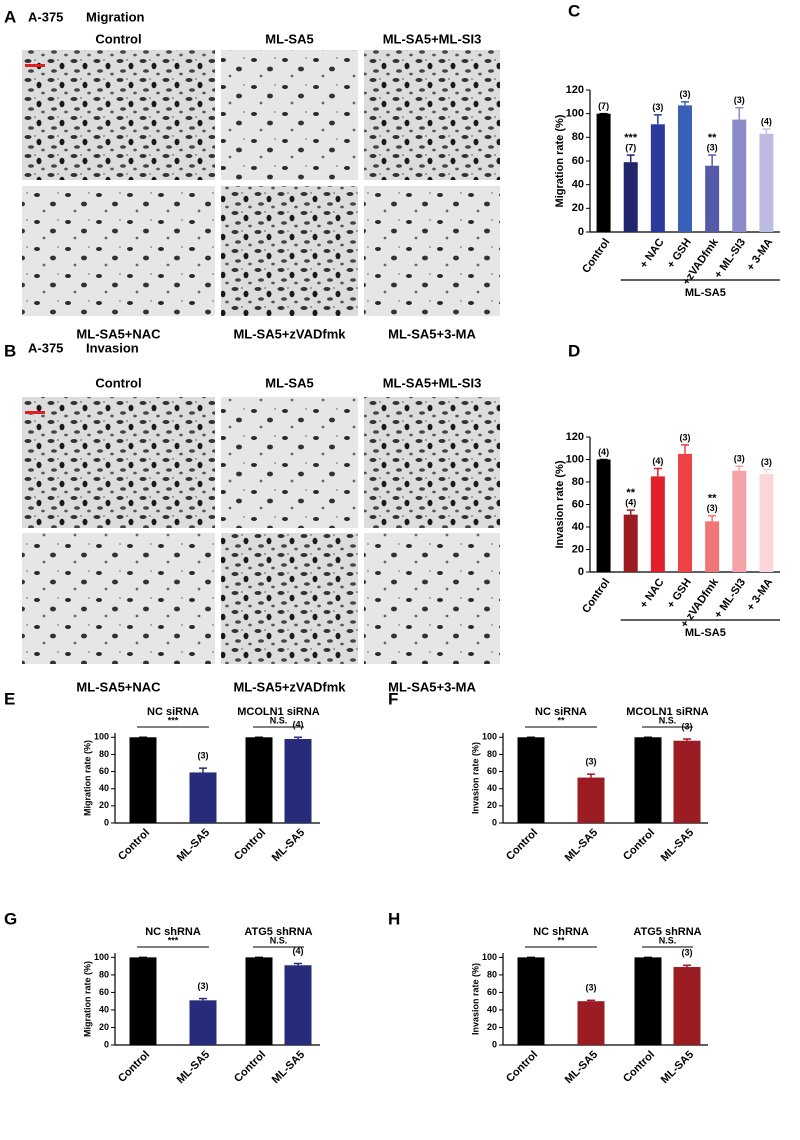 The width and height of the screenshot is (800, 1140). What do you see at coordinates (561, 712) in the screenshot?
I see `group-label: NC siRNA` at bounding box center [561, 712].